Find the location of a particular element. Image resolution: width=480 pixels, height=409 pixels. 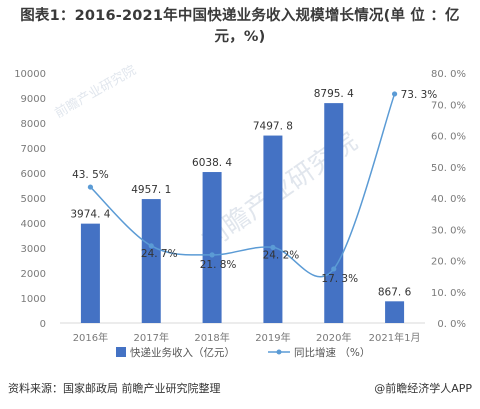

bar-value-label: 867. 6 is located at coordinates (395, 292).